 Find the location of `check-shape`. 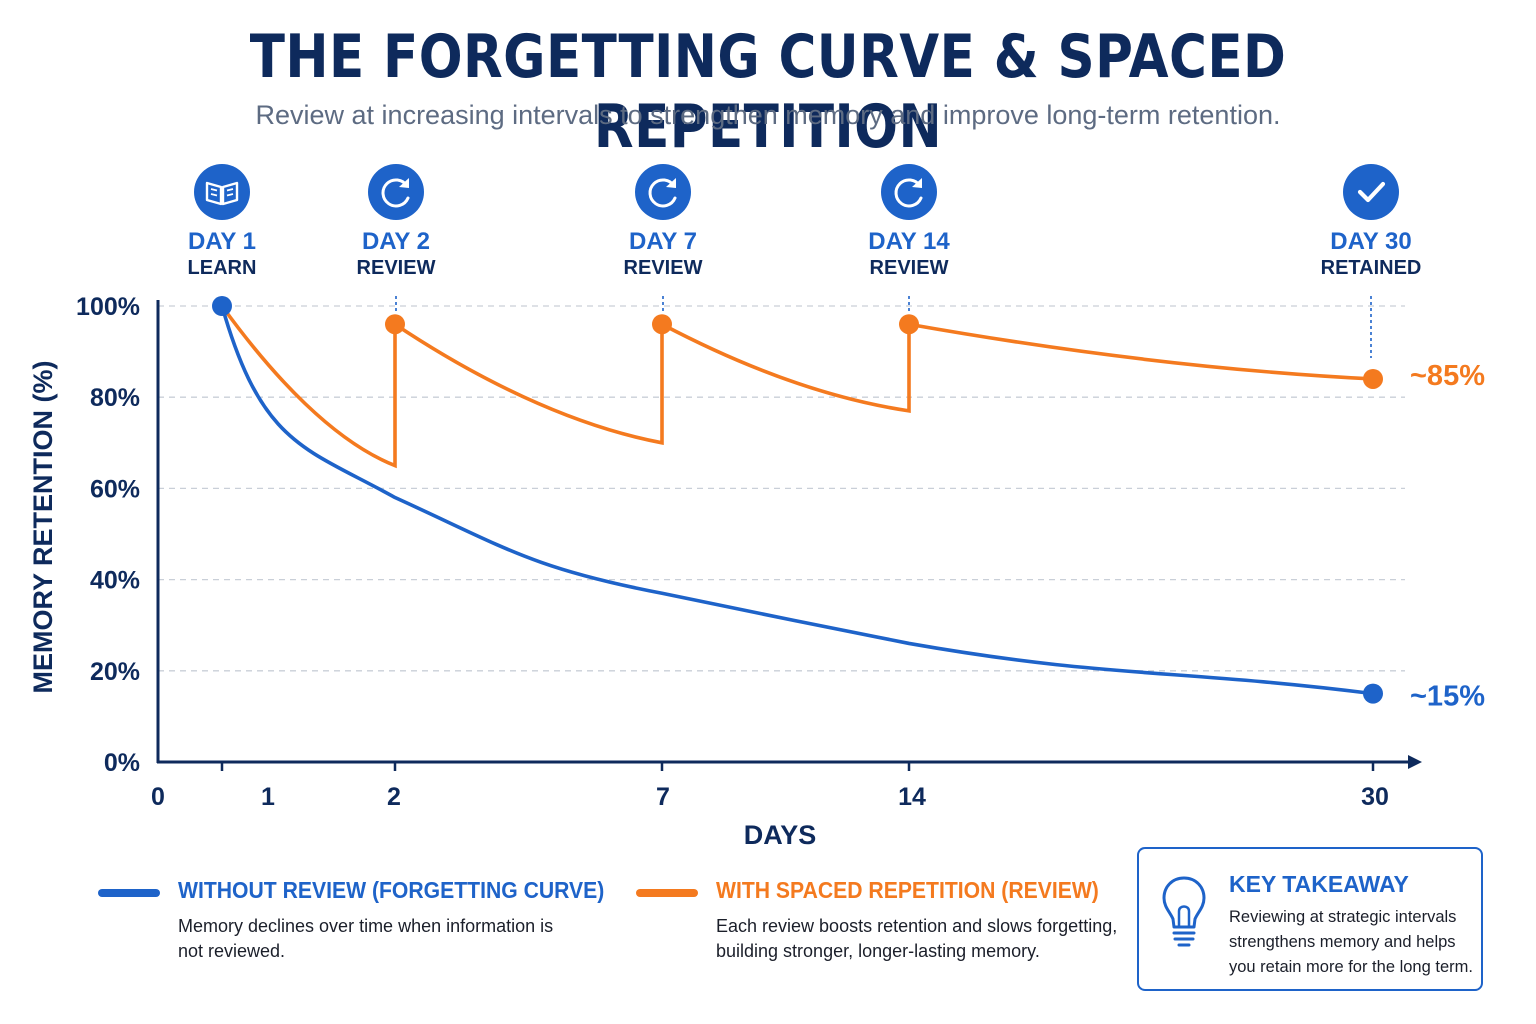

check-shape is located at coordinates (1371, 192).